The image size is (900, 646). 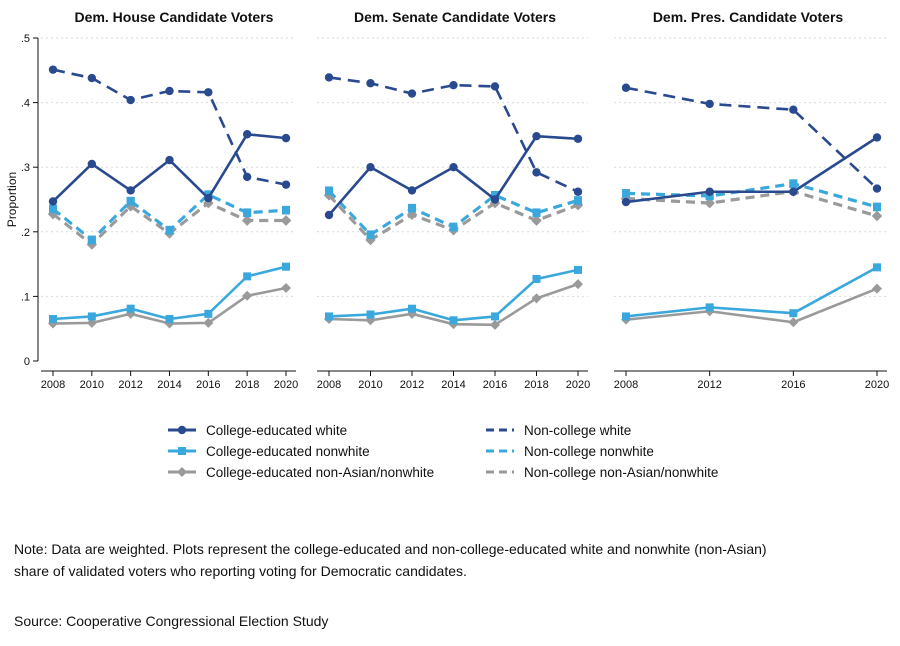 I want to click on legend-label: Non-college non-Asian/nonwhite, so click(x=621, y=472).